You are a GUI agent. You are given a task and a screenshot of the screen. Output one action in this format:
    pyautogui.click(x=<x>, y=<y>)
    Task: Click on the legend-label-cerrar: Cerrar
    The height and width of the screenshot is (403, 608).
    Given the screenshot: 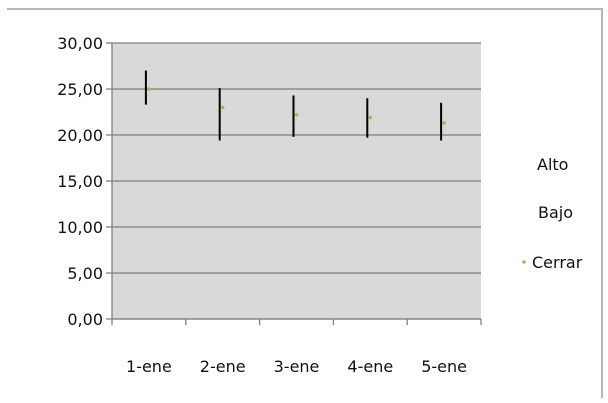 What is the action you would take?
    pyautogui.click(x=557, y=262)
    